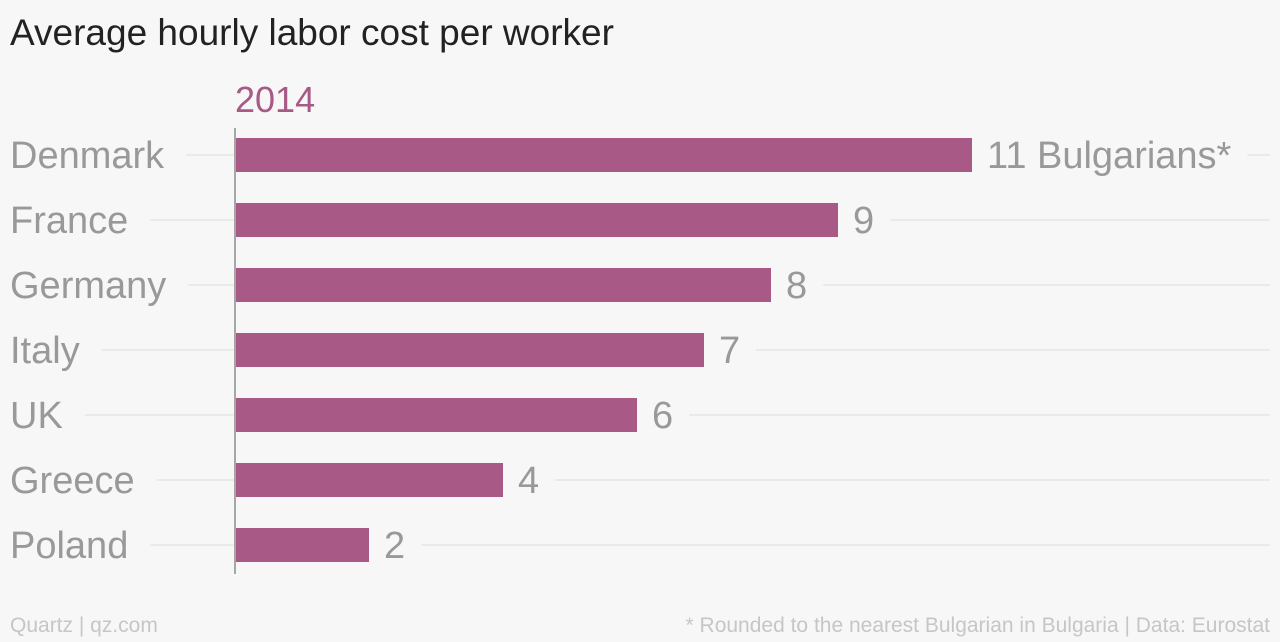 This screenshot has height=642, width=1280. What do you see at coordinates (503, 285) in the screenshot?
I see `bar-germany` at bounding box center [503, 285].